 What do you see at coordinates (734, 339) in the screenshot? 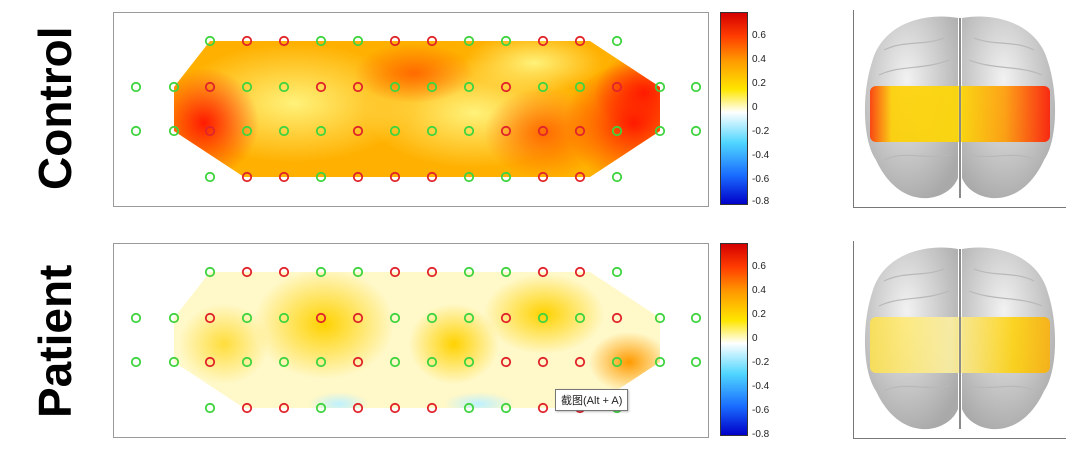
I see `patient-colorbar` at bounding box center [734, 339].